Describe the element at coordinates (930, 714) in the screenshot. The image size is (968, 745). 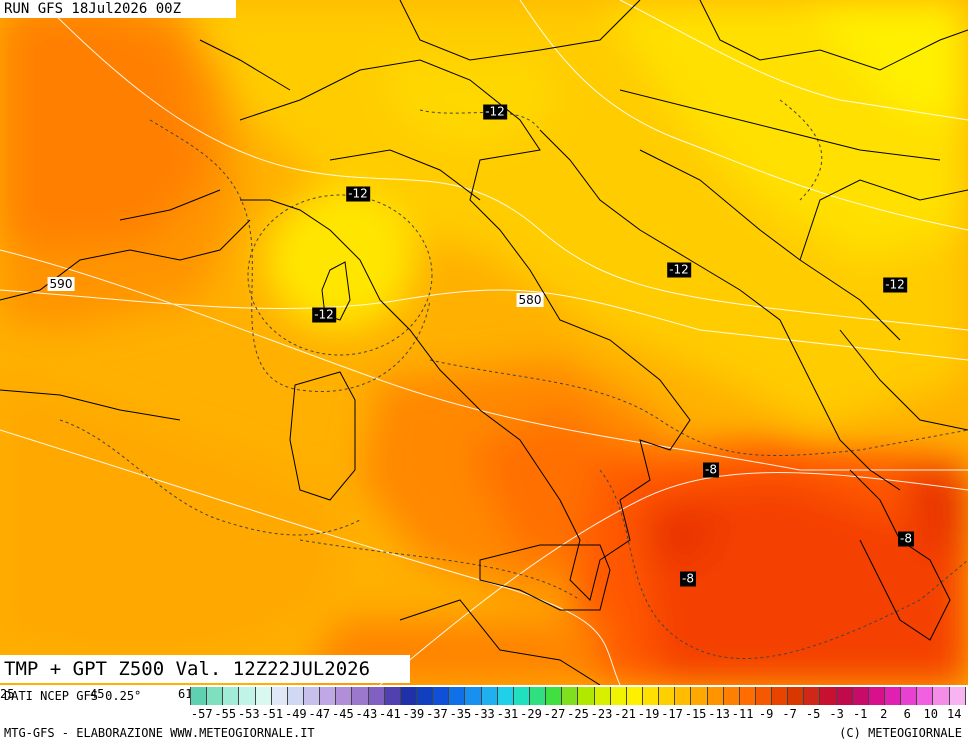
I see `legend-tick-label: 10` at that location.